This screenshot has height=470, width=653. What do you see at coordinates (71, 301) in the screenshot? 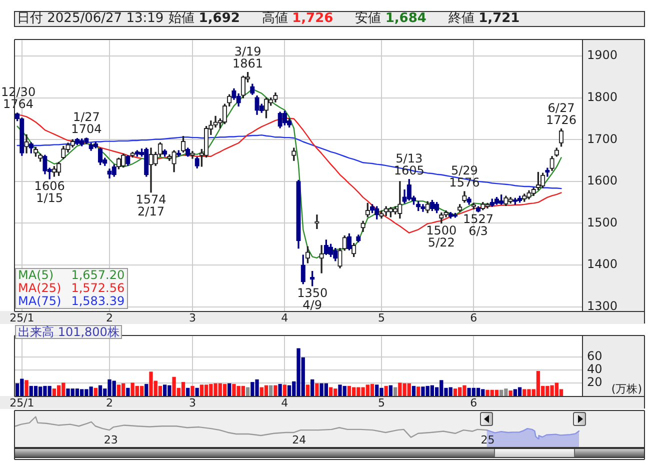
I see `text: MA(75) 1,583.39` at bounding box center [71, 301].